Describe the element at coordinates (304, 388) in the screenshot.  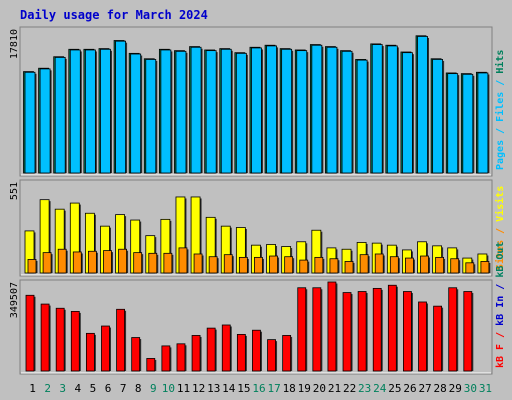
I see `day-label-19: 19` at that location.